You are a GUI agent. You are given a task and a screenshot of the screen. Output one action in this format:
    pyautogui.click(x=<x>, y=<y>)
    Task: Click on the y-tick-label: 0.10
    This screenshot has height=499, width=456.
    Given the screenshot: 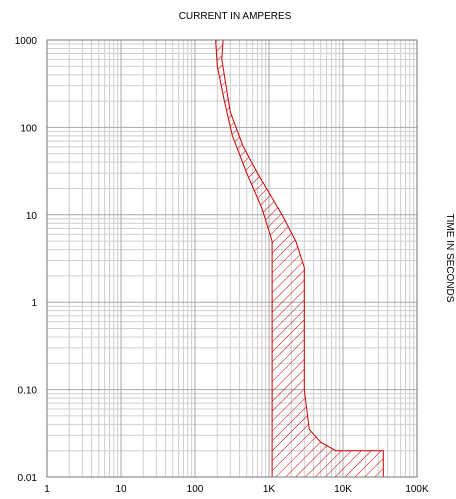 What is the action you would take?
    pyautogui.click(x=28, y=391)
    